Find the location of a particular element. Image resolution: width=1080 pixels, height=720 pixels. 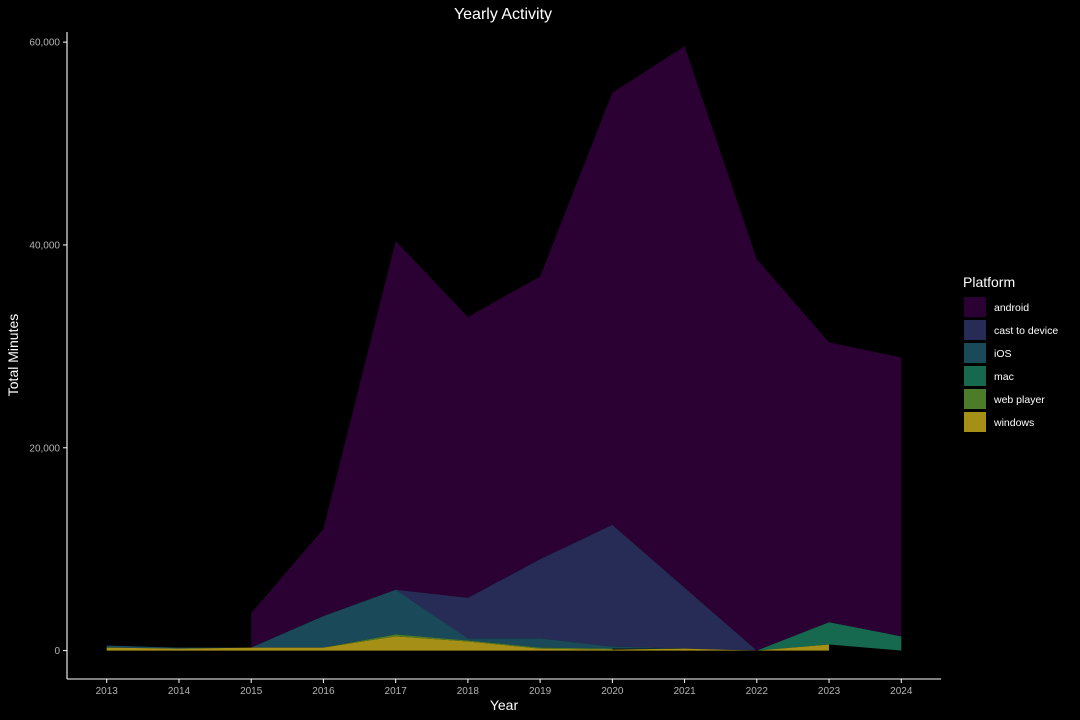

chart-title: Yearly Activity is located at coordinates (503, 14).